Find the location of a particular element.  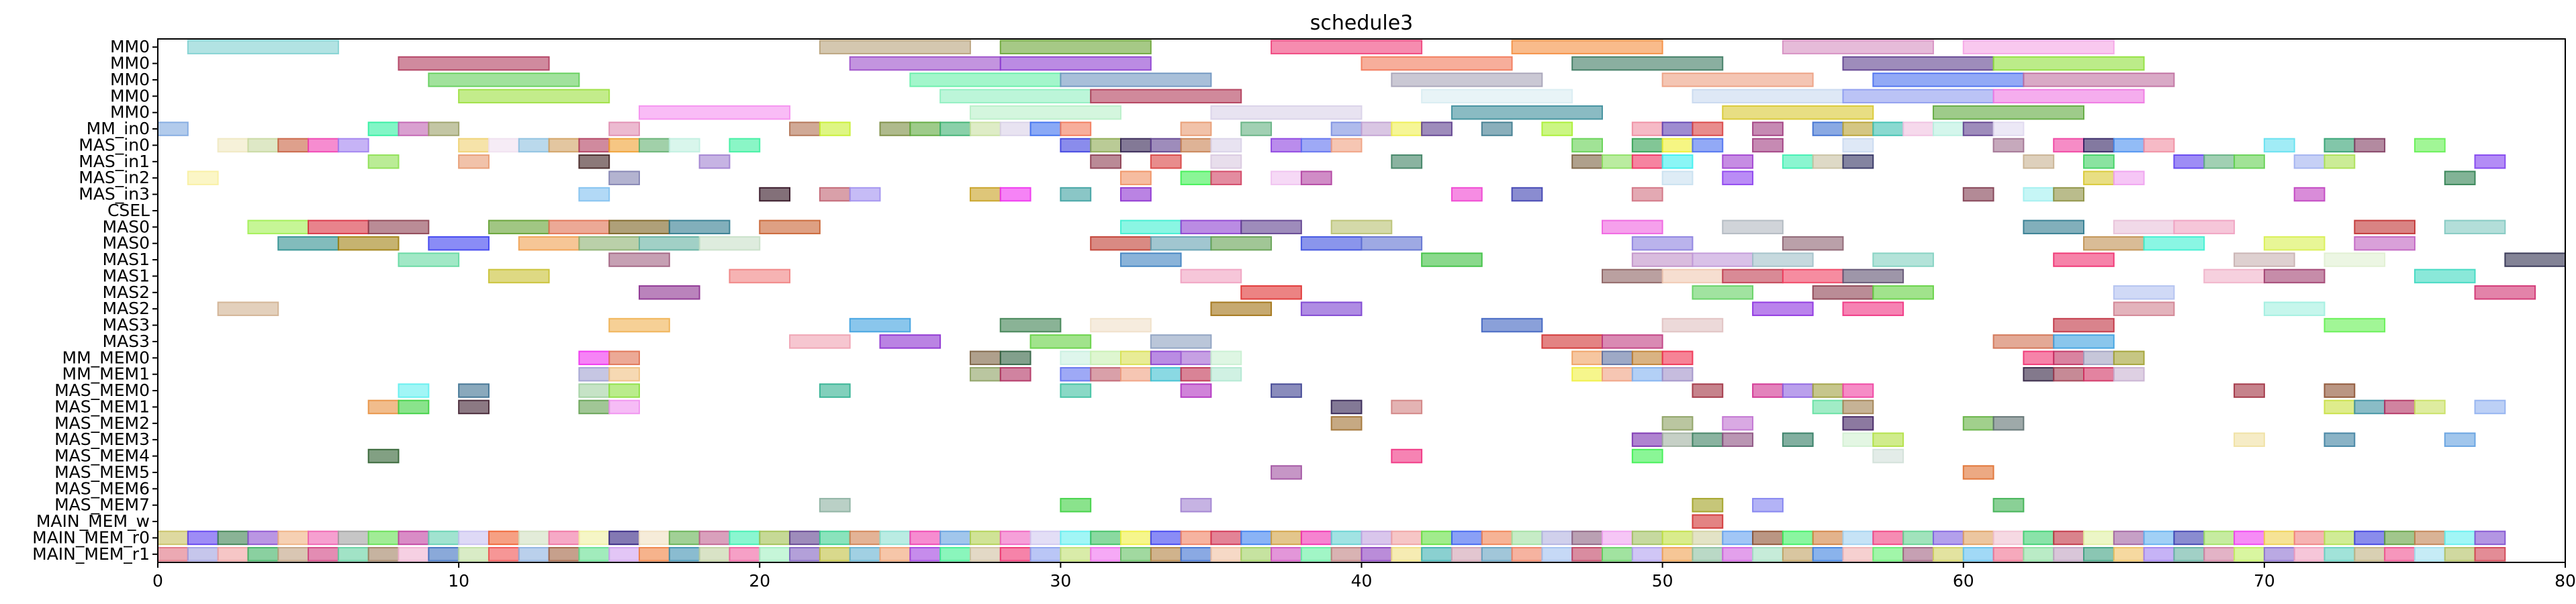

y-tick-label: MAS_in1 is located at coordinates (114, 161).